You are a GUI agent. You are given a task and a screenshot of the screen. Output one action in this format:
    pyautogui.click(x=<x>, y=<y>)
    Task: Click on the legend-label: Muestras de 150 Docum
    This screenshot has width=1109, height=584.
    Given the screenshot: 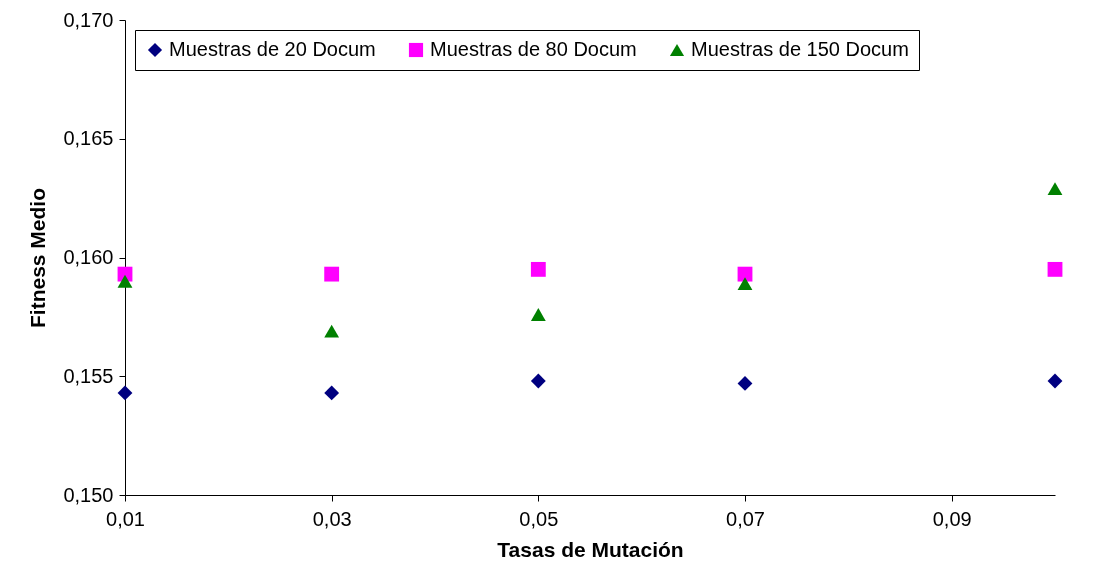 What is the action you would take?
    pyautogui.click(x=800, y=49)
    